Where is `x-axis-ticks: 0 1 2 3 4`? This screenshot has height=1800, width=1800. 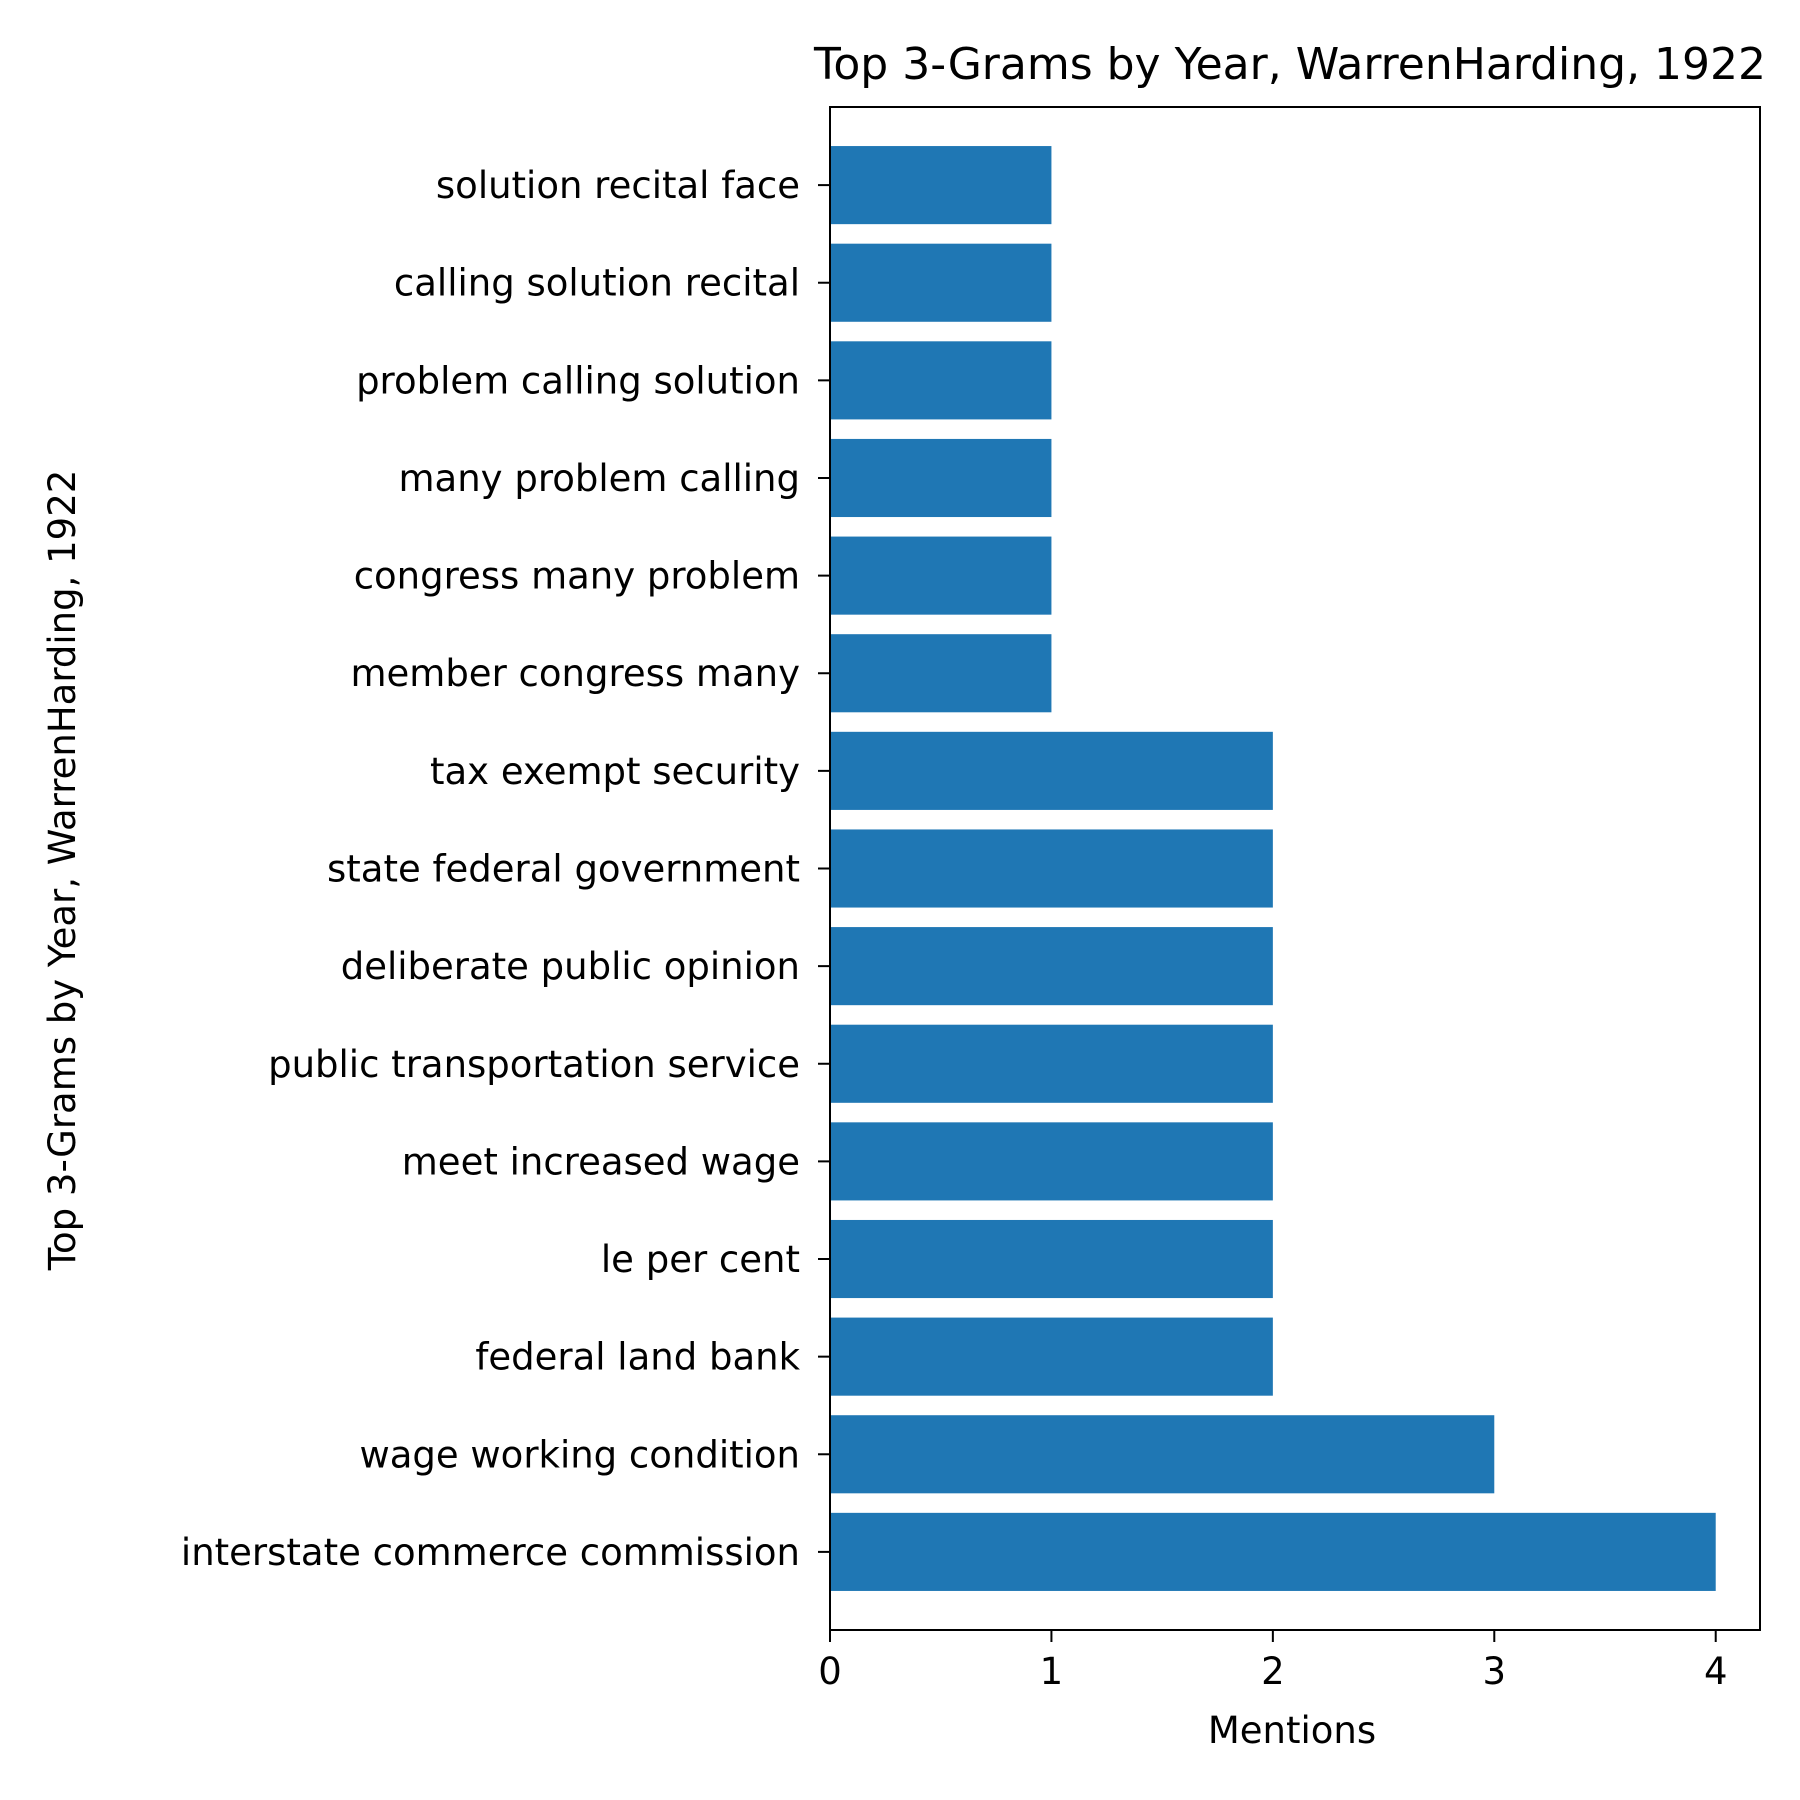
x-axis-ticks: 0 1 2 3 4 is located at coordinates (1272, 1661).